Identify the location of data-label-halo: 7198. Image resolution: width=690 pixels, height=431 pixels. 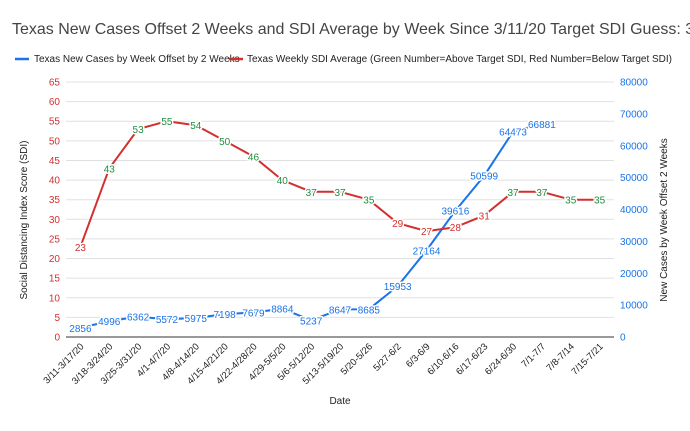
(225, 315).